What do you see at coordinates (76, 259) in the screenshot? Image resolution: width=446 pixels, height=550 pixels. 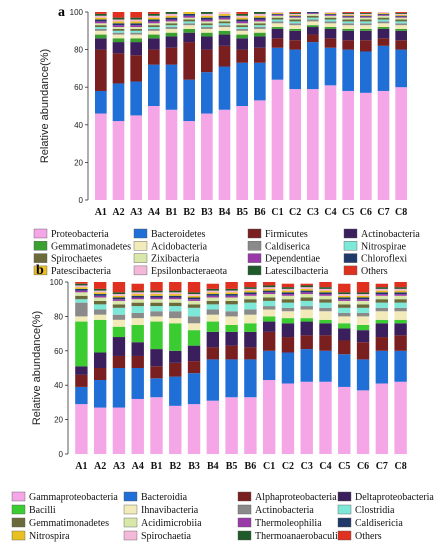 I see `legend-label: Spirochaetes` at bounding box center [76, 259].